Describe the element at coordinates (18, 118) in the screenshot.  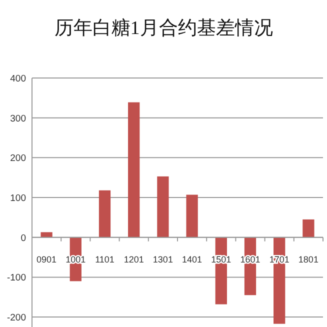
I see `y-tick-label: 300` at that location.